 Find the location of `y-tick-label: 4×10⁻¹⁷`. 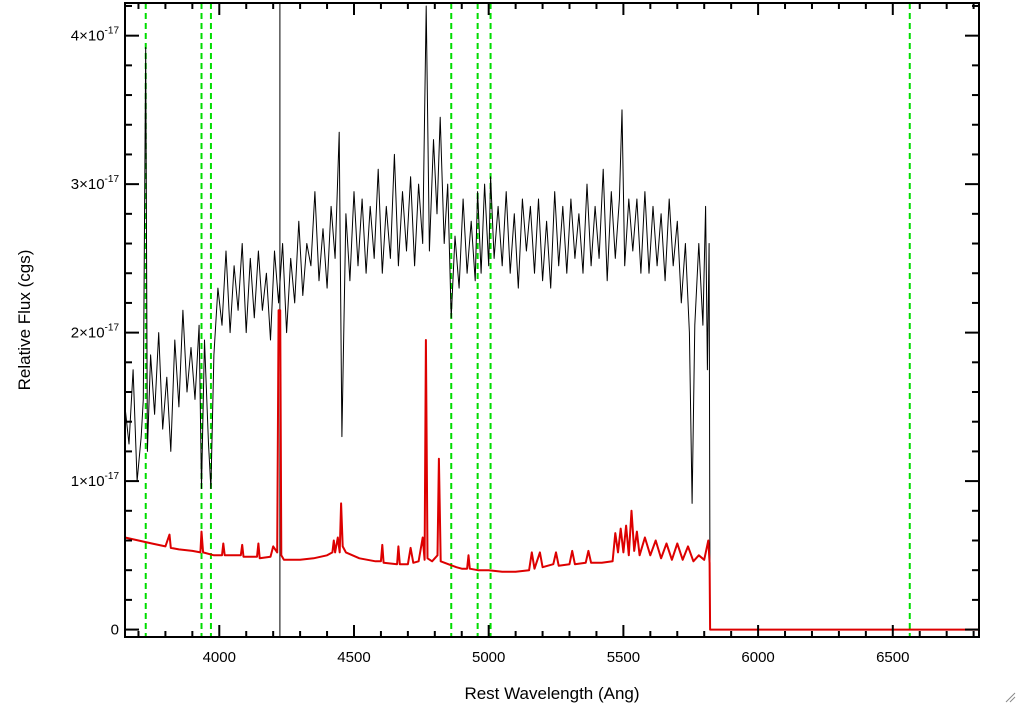

y-tick-label: 4×10⁻¹⁷ is located at coordinates (95, 35).